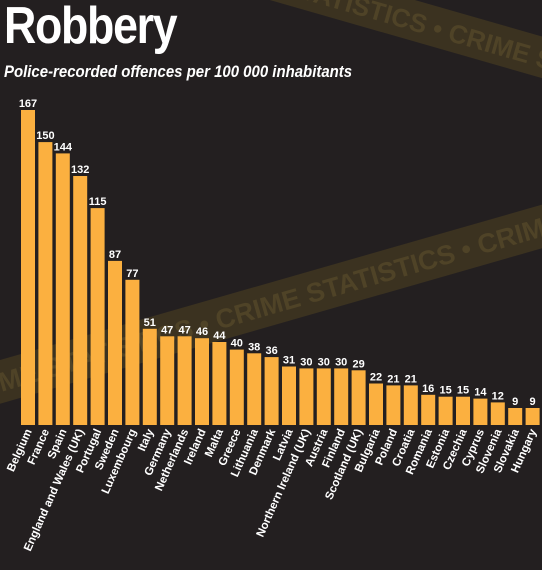  I want to click on bar-romania, so click(428, 409).